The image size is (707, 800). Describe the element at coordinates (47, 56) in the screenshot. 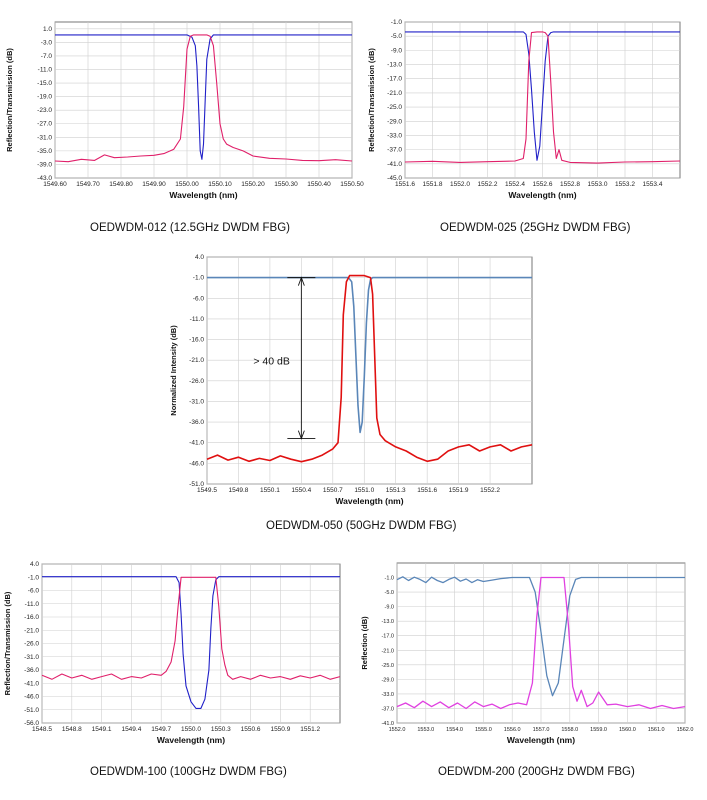

I see `y-tick-label: -7.0` at that location.